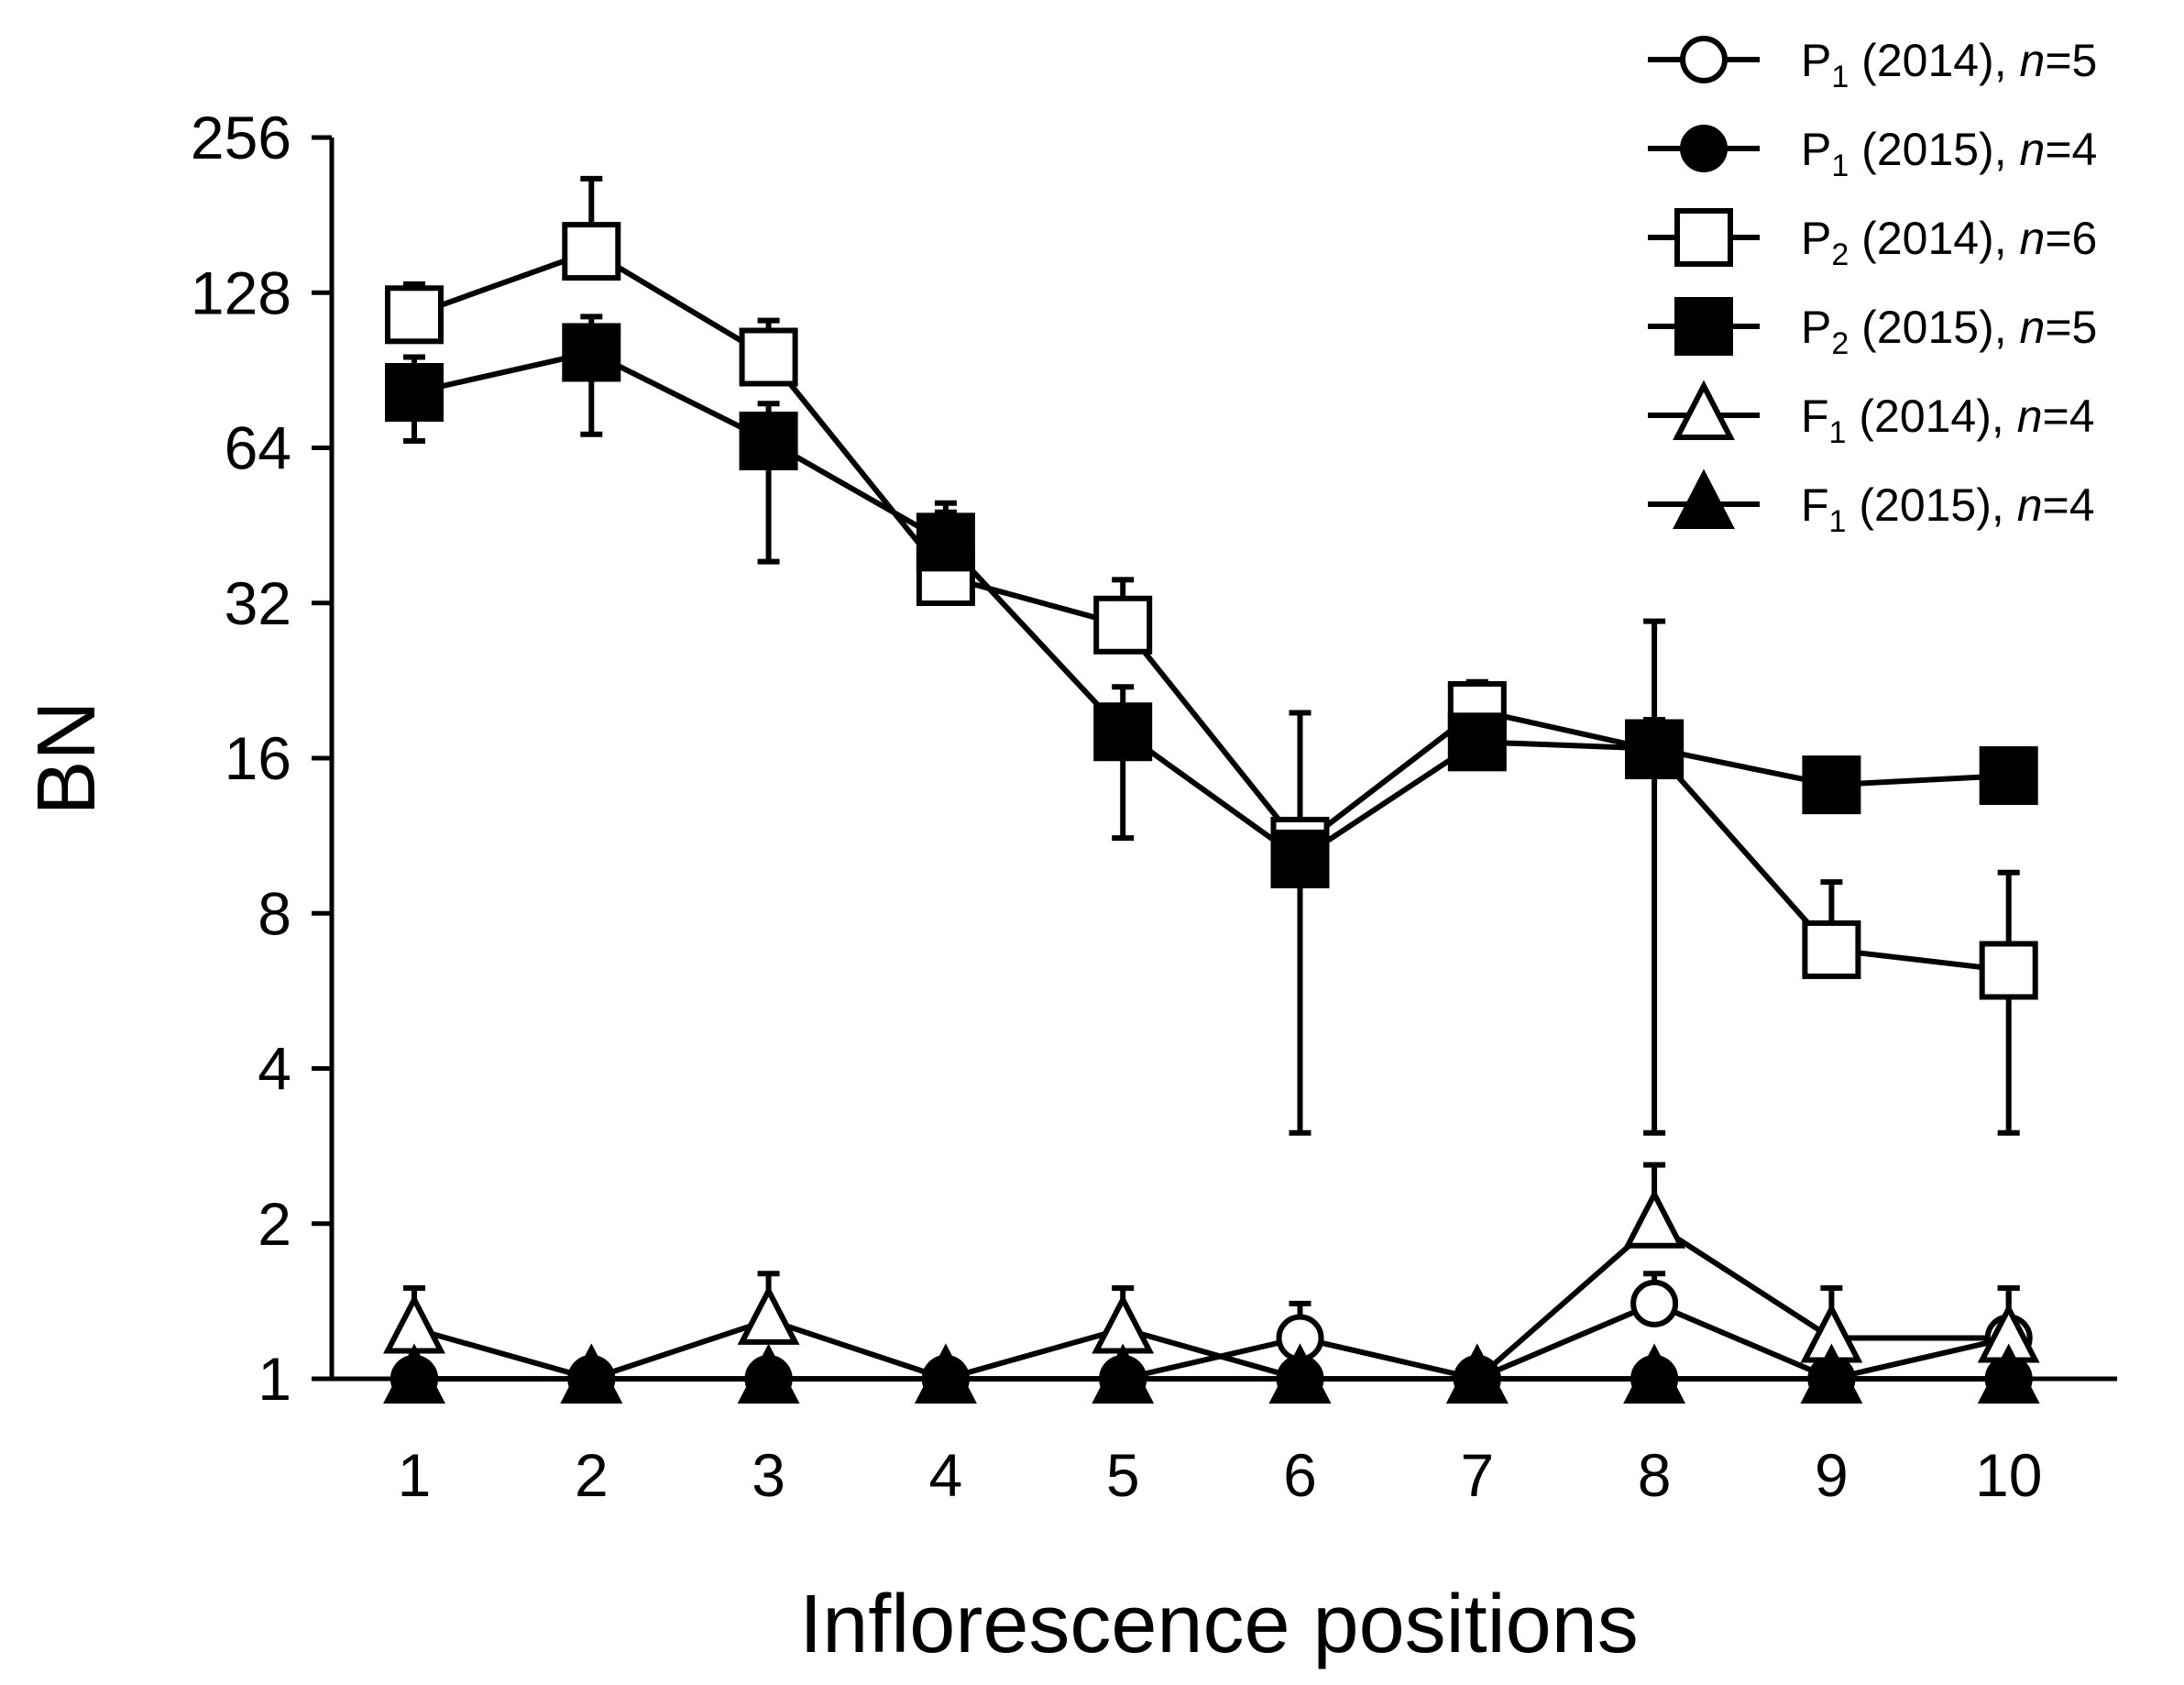 The height and width of the screenshot is (1685, 2184). Describe the element at coordinates (1477, 1475) in the screenshot. I see `x-tick-label-7: 7` at that location.